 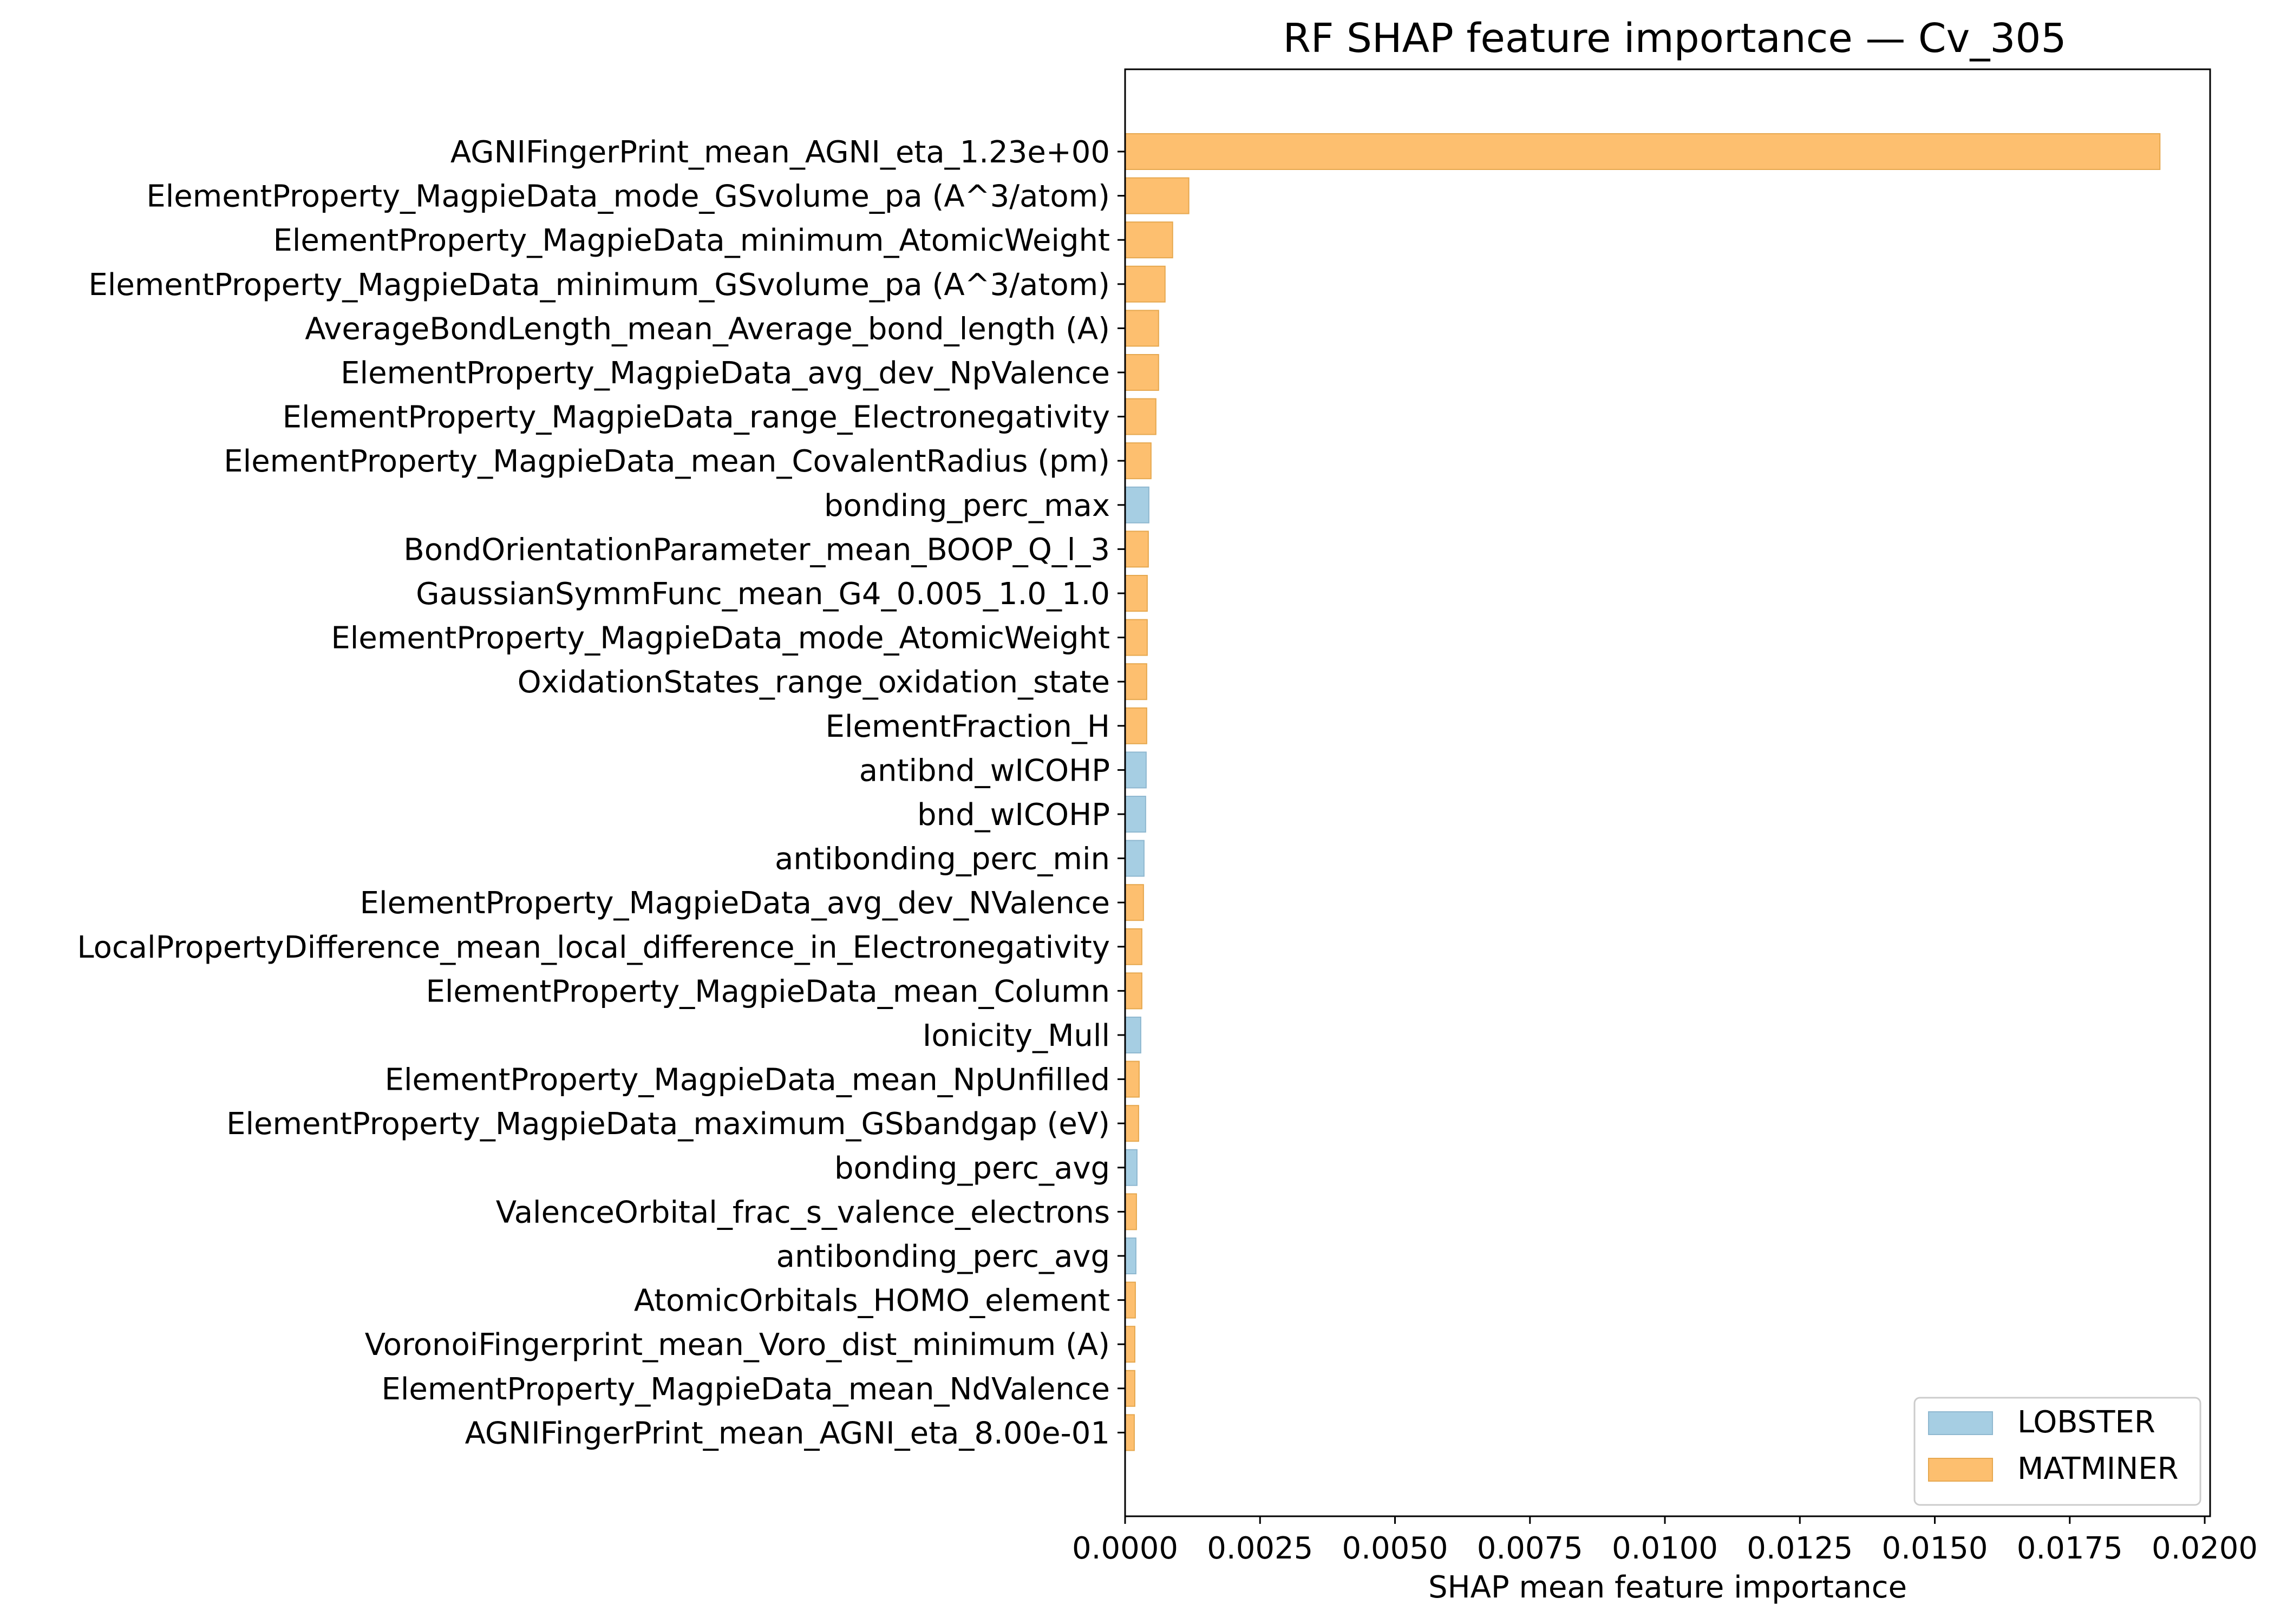 I want to click on bar-ionicity-mull, so click(x=1133, y=1035).